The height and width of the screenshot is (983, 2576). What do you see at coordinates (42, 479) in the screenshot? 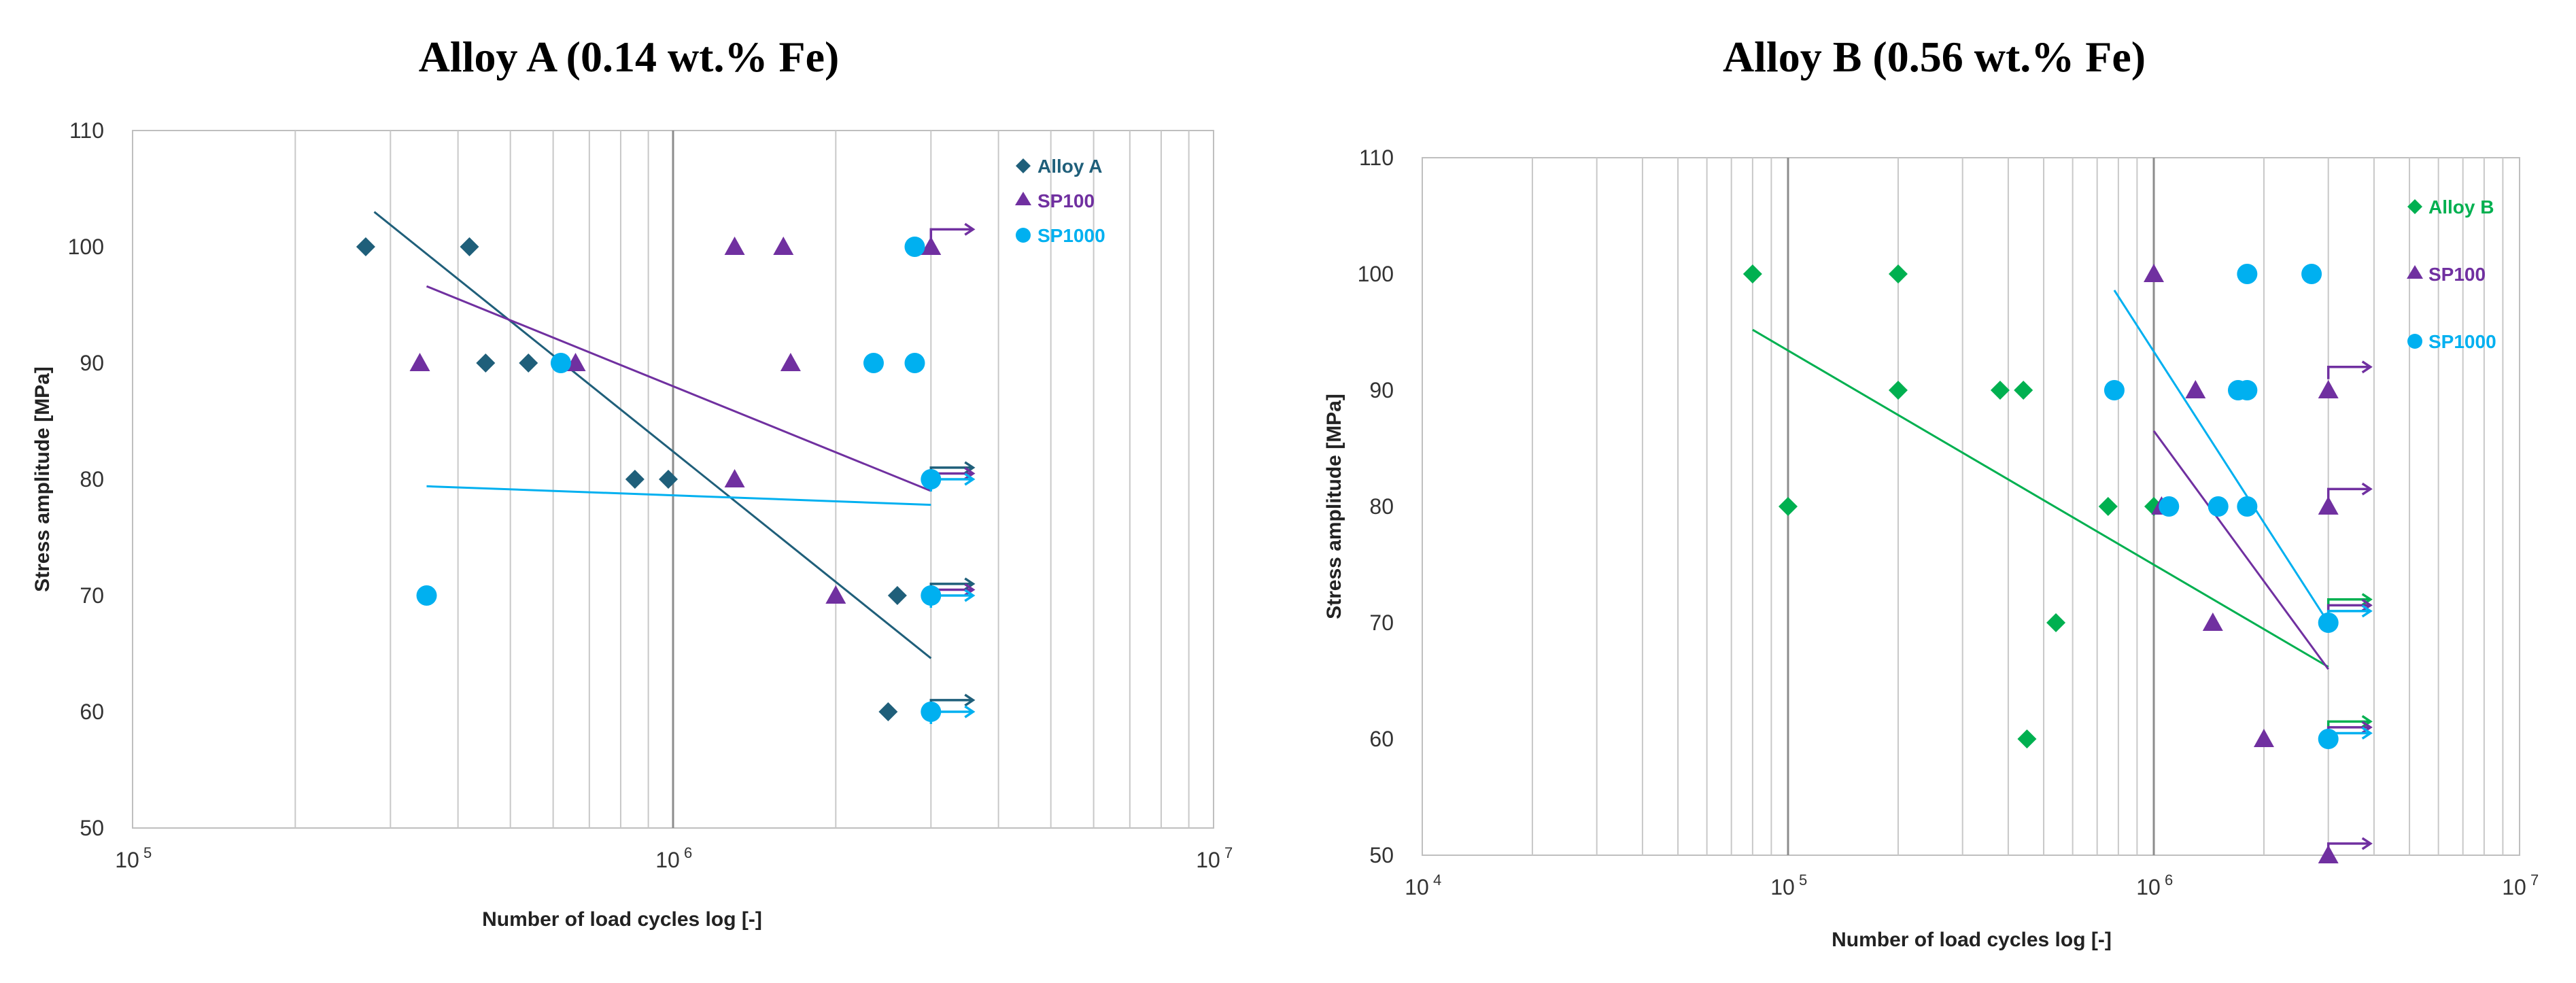
I see `chart-a-y-axis-label: Stress amplitude [MPa]` at bounding box center [42, 479].